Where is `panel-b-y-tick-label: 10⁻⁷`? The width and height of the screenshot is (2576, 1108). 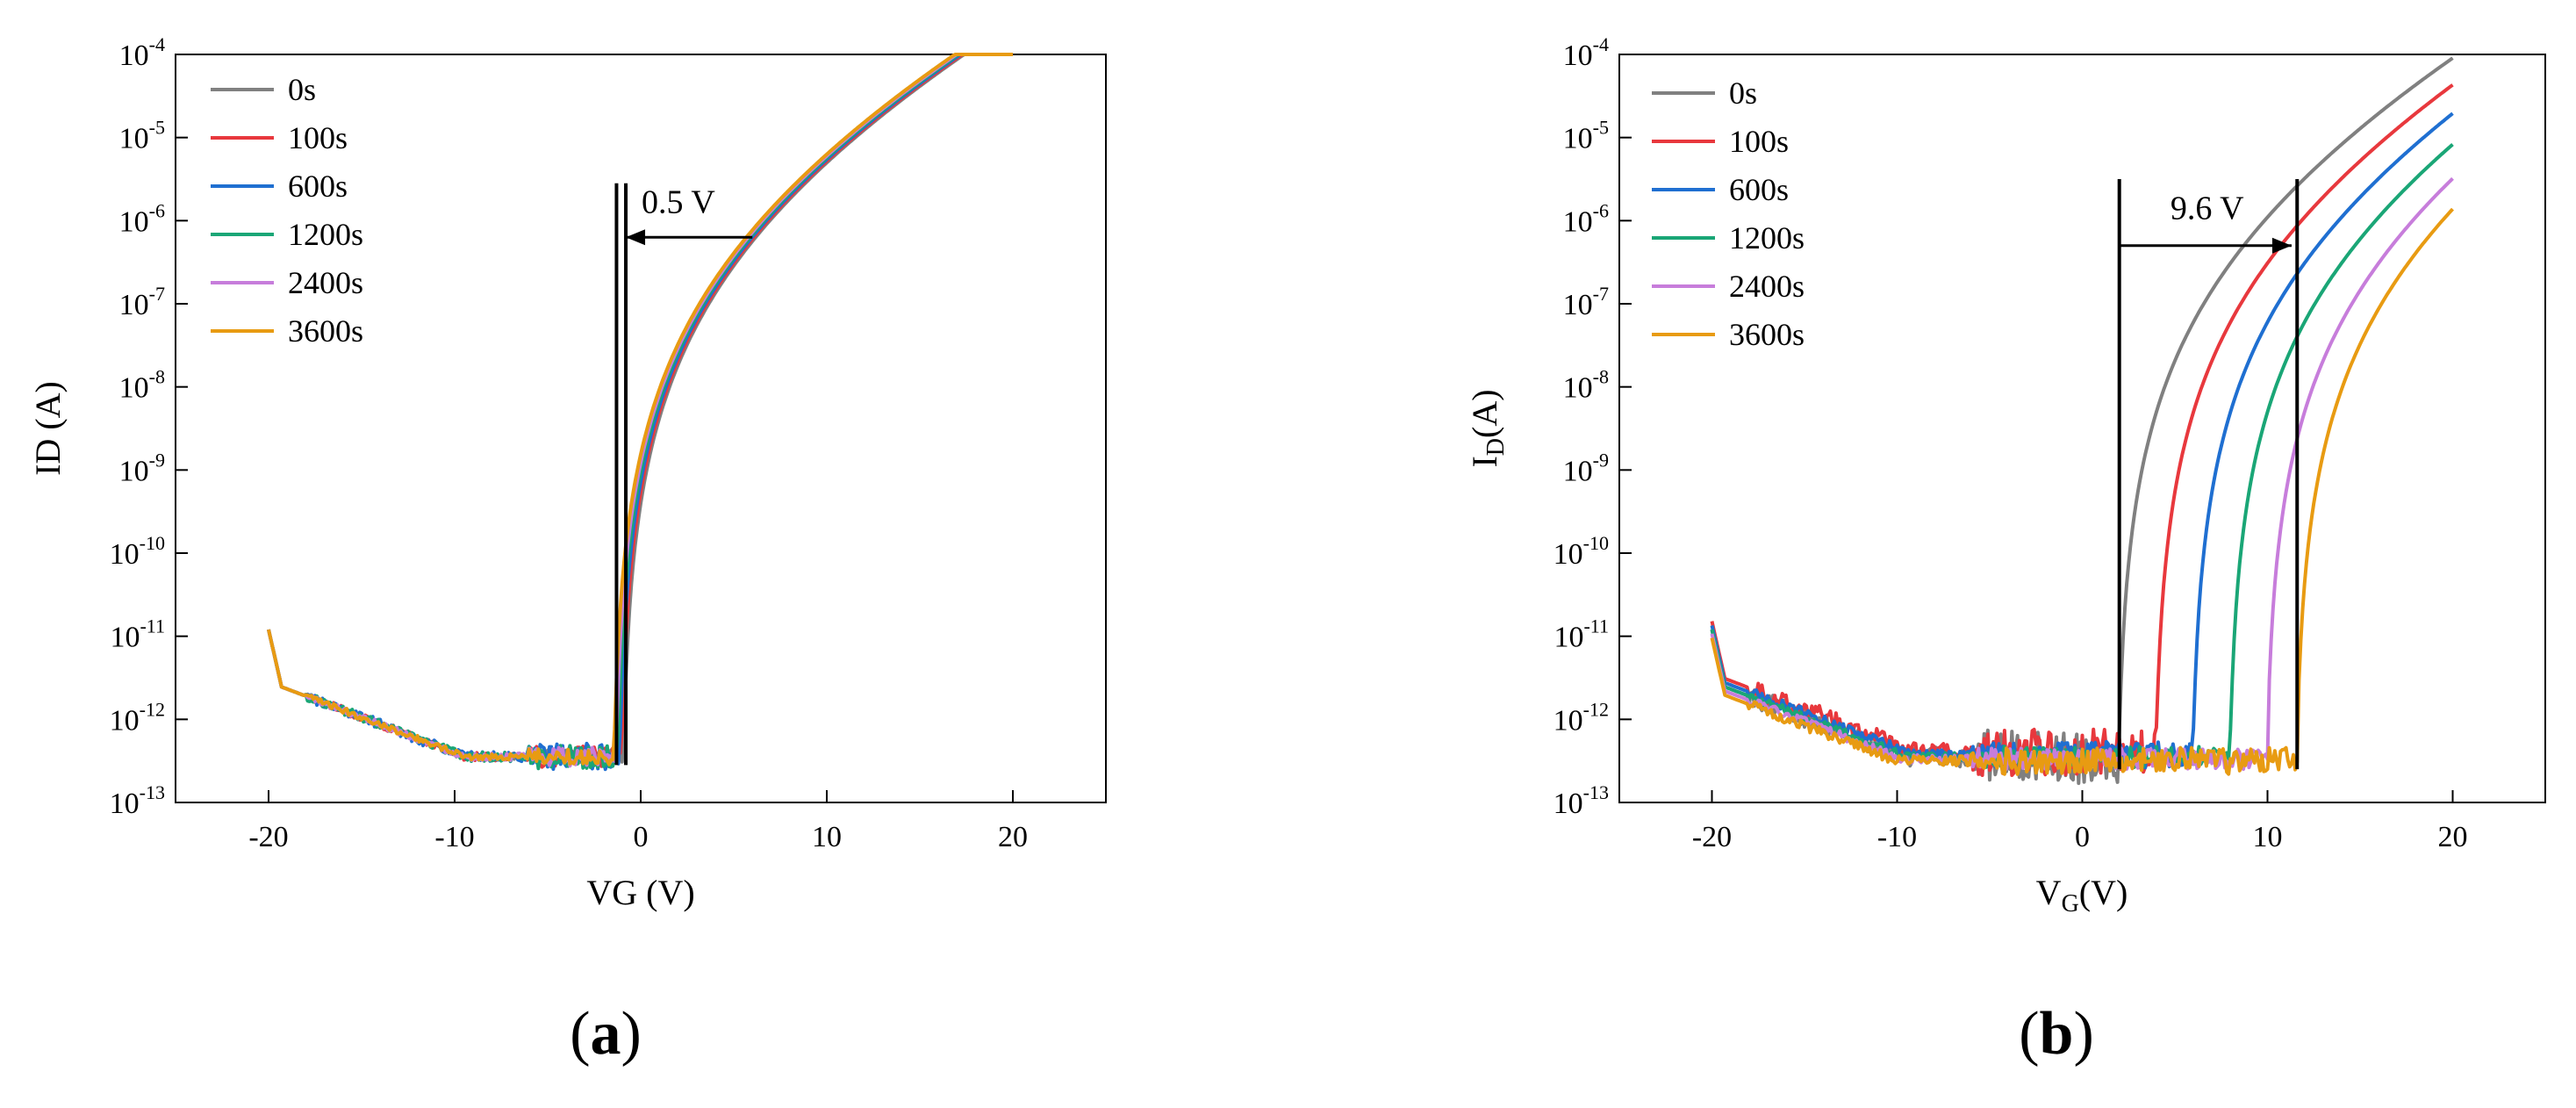 panel-b-y-tick-label: 10⁻⁷ is located at coordinates (1586, 302).